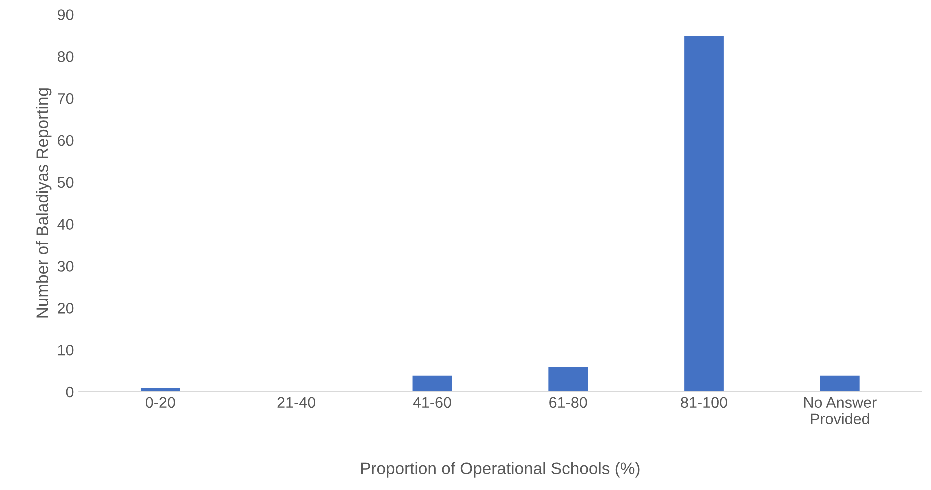  Describe the element at coordinates (44, 203) in the screenshot. I see `y-axis-title: Number of Baladiyas Reporting` at that location.